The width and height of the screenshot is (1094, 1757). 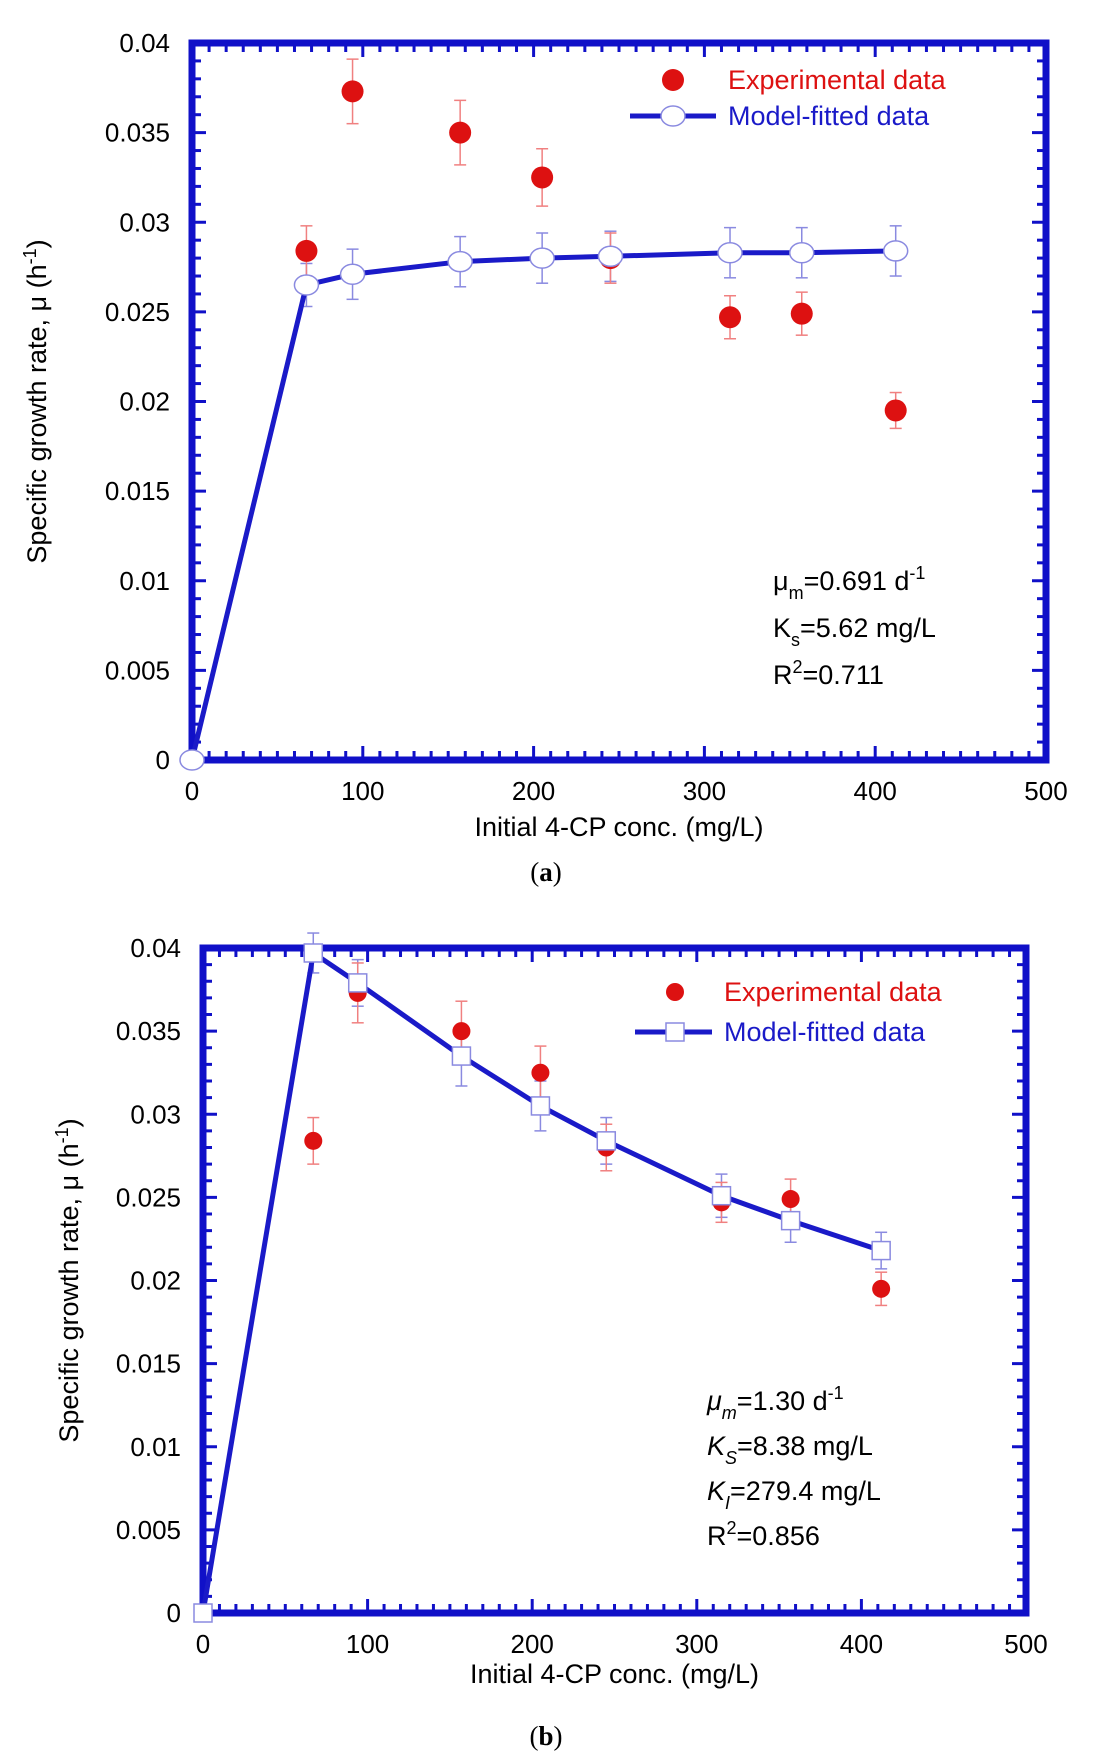 I want to click on panel-a-annotation-sub: m, so click(x=796, y=593).